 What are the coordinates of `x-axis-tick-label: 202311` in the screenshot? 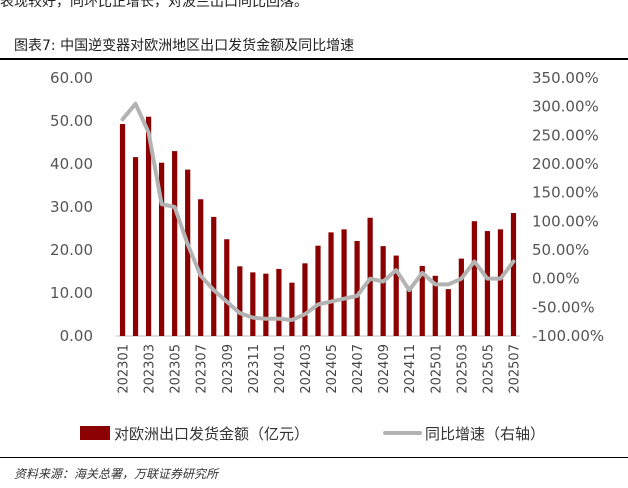 It's located at (254, 369).